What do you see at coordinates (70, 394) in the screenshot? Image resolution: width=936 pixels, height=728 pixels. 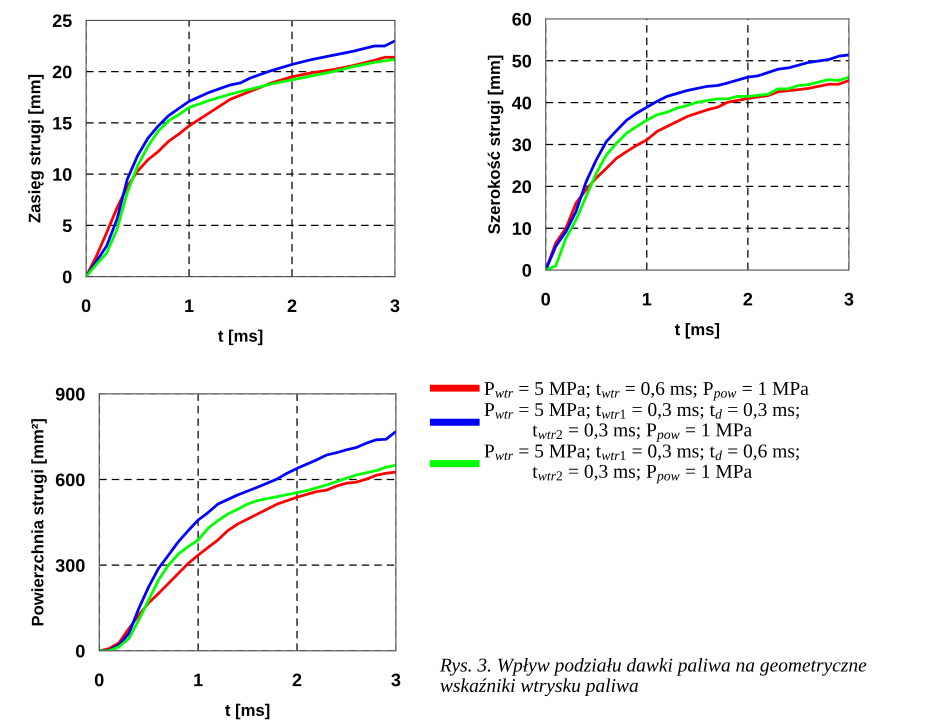 I see `y-tick-label: 900` at bounding box center [70, 394].